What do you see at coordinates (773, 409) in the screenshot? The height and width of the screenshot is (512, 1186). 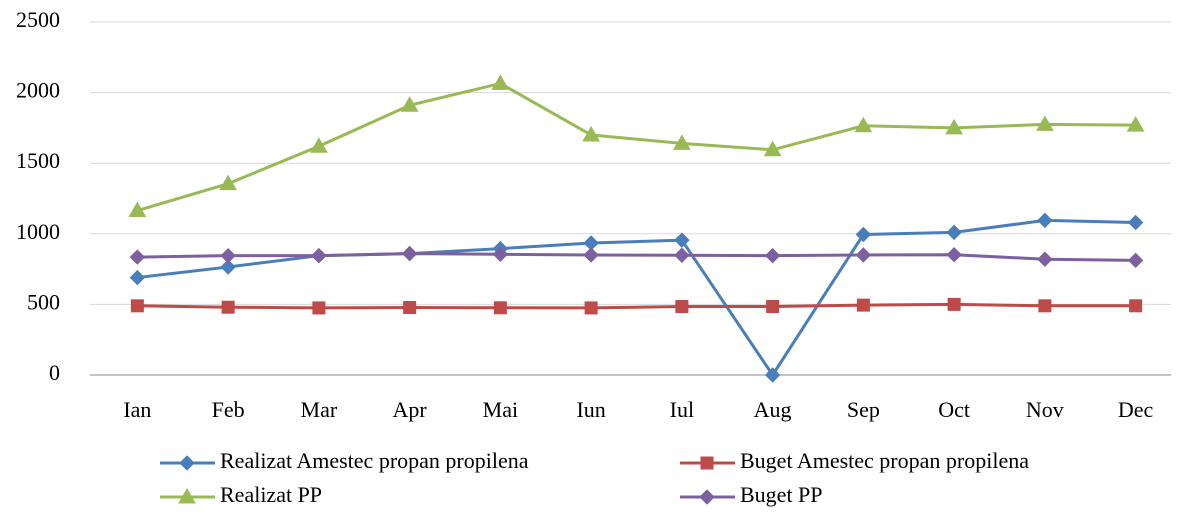 I see `x-tick-label: Aug` at bounding box center [773, 409].